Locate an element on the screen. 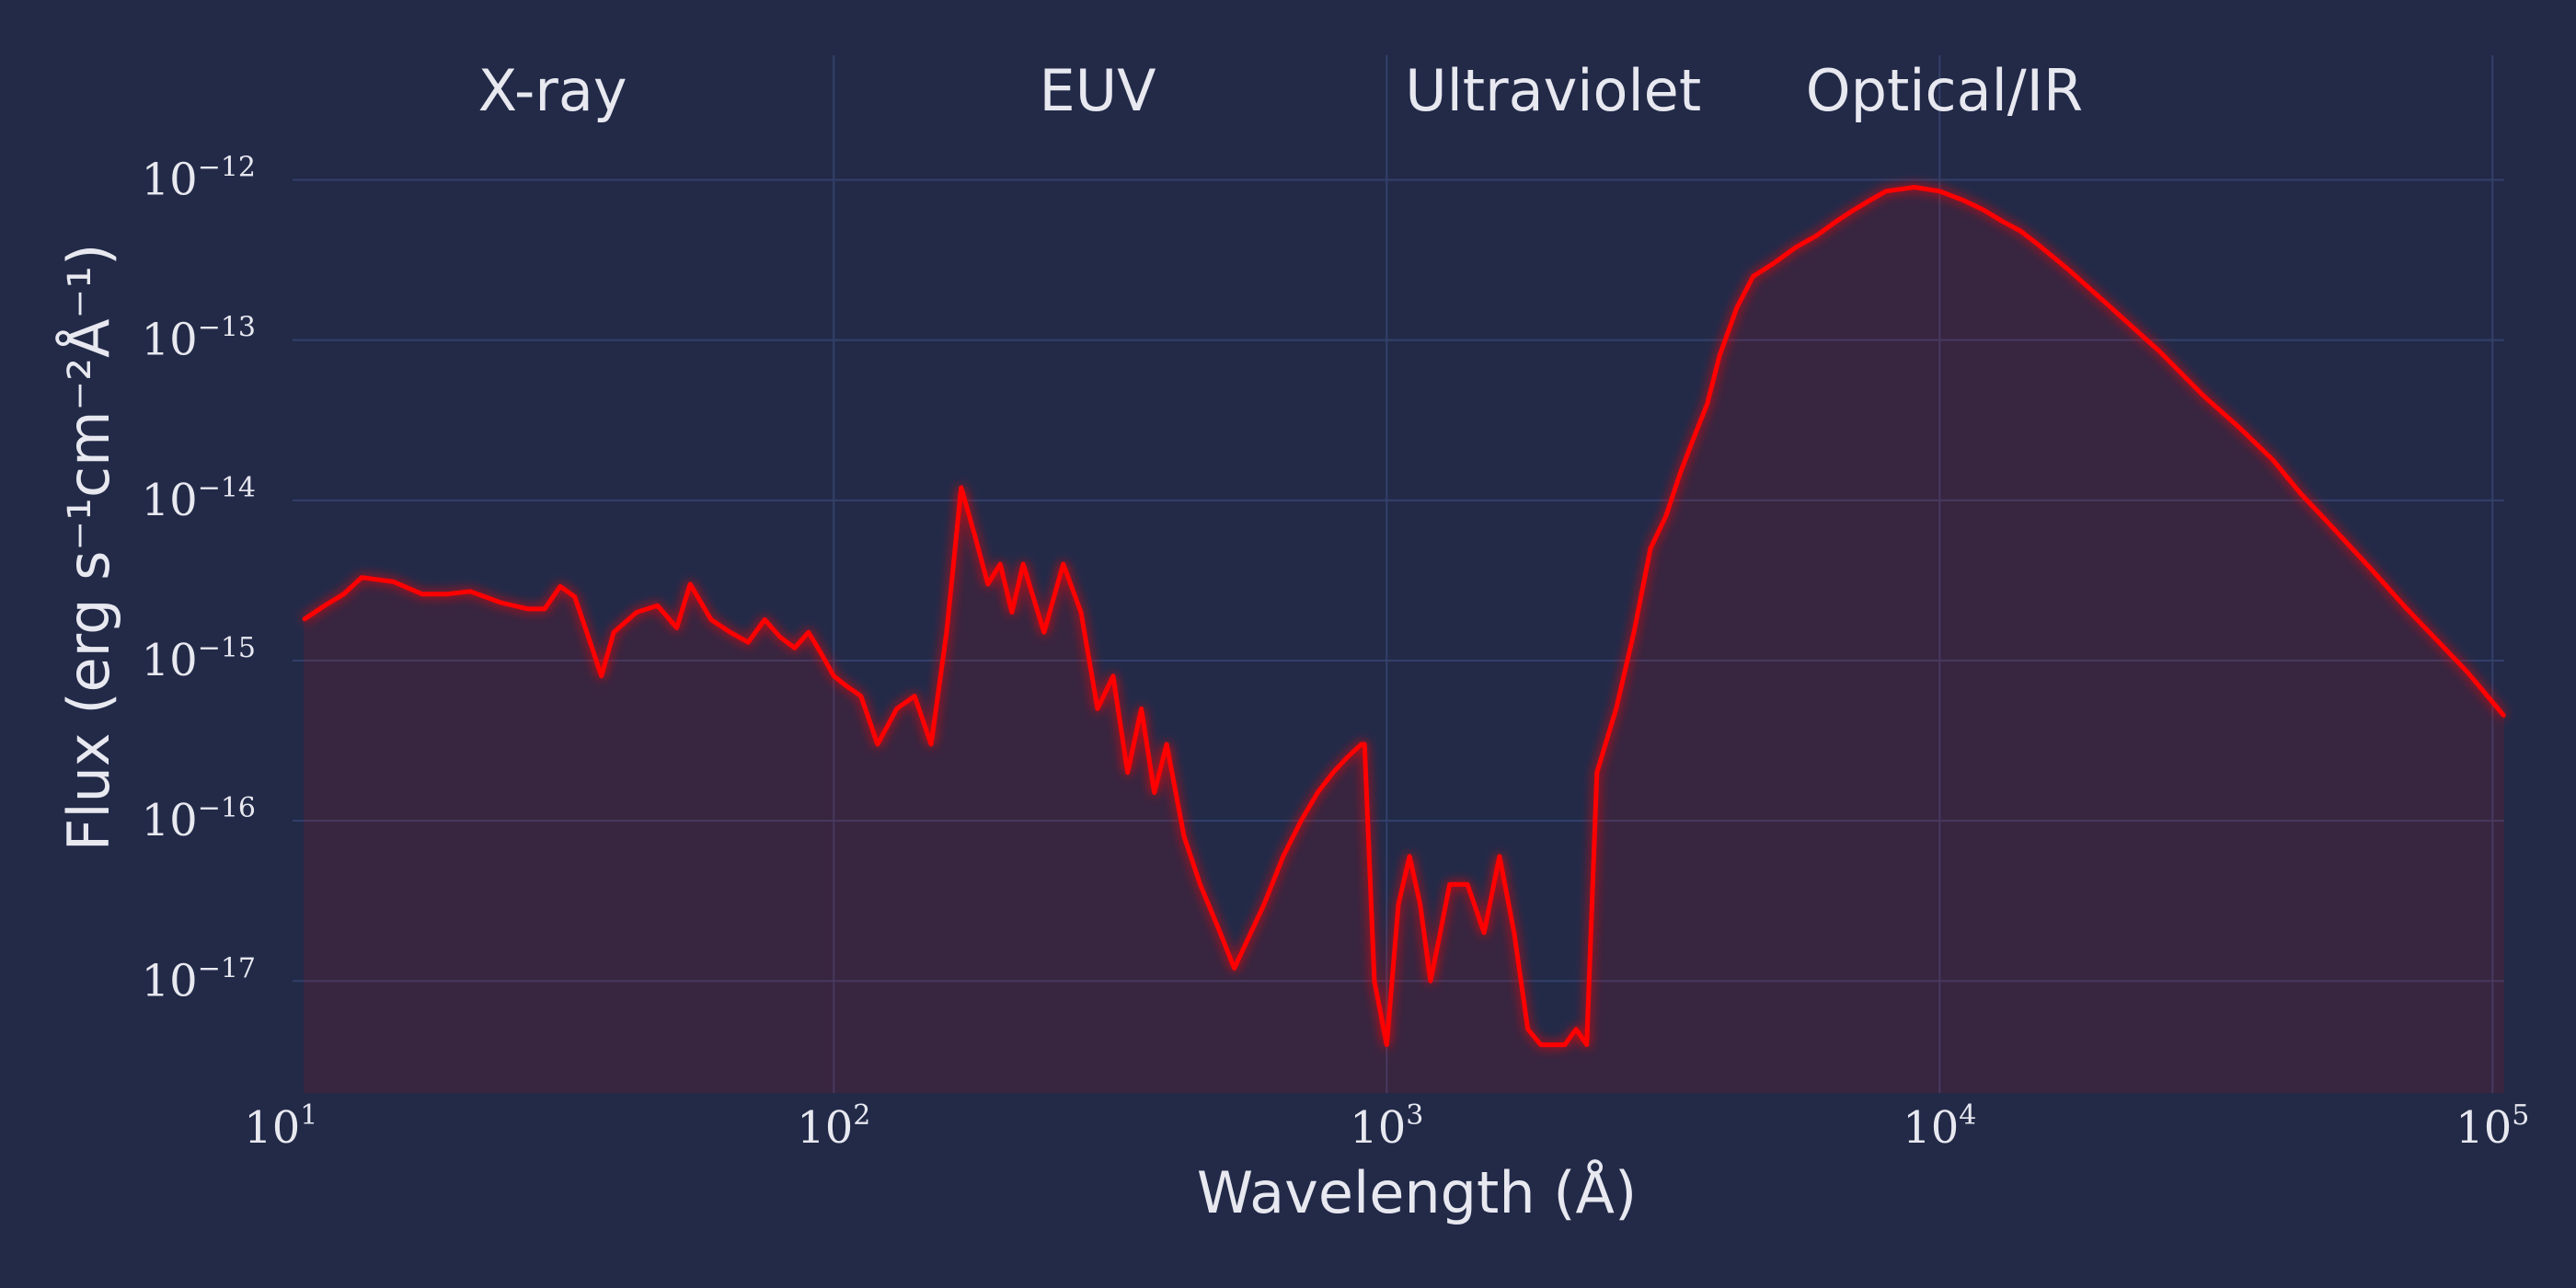 The image size is (2576, 1288). y-tick-label: 10−16 is located at coordinates (199, 819).